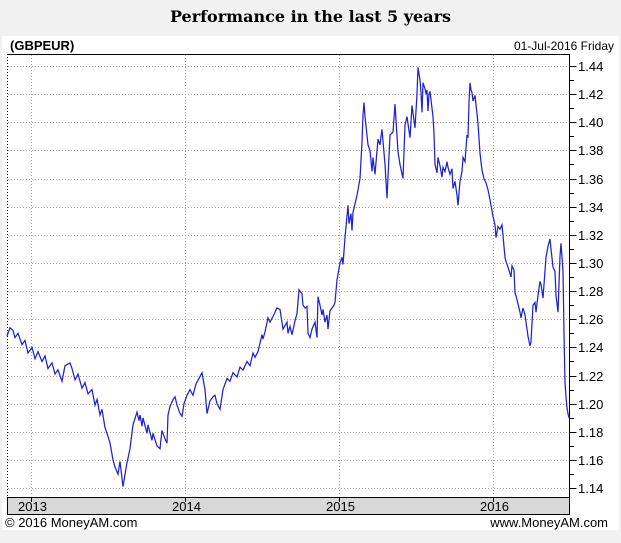  Describe the element at coordinates (590, 347) in the screenshot. I see `y-tick-label: 1.24` at that location.